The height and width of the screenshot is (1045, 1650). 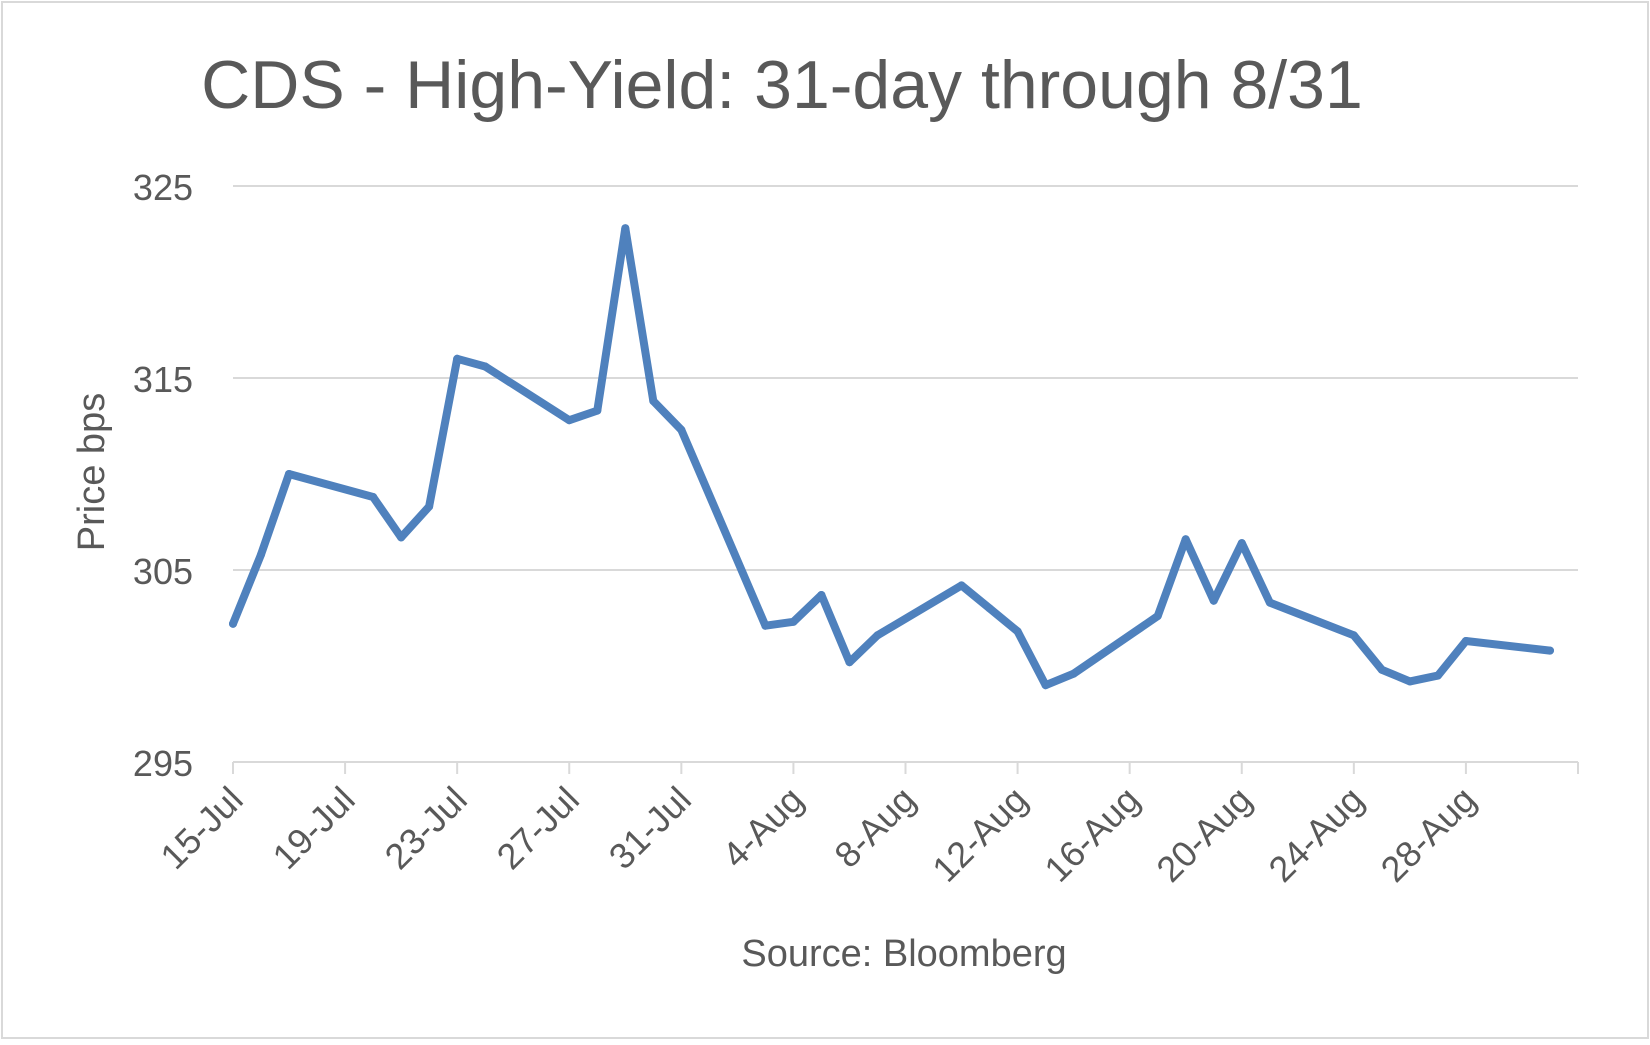 What do you see at coordinates (163, 763) in the screenshot?
I see `y-tick-label-295: 295` at bounding box center [163, 763].